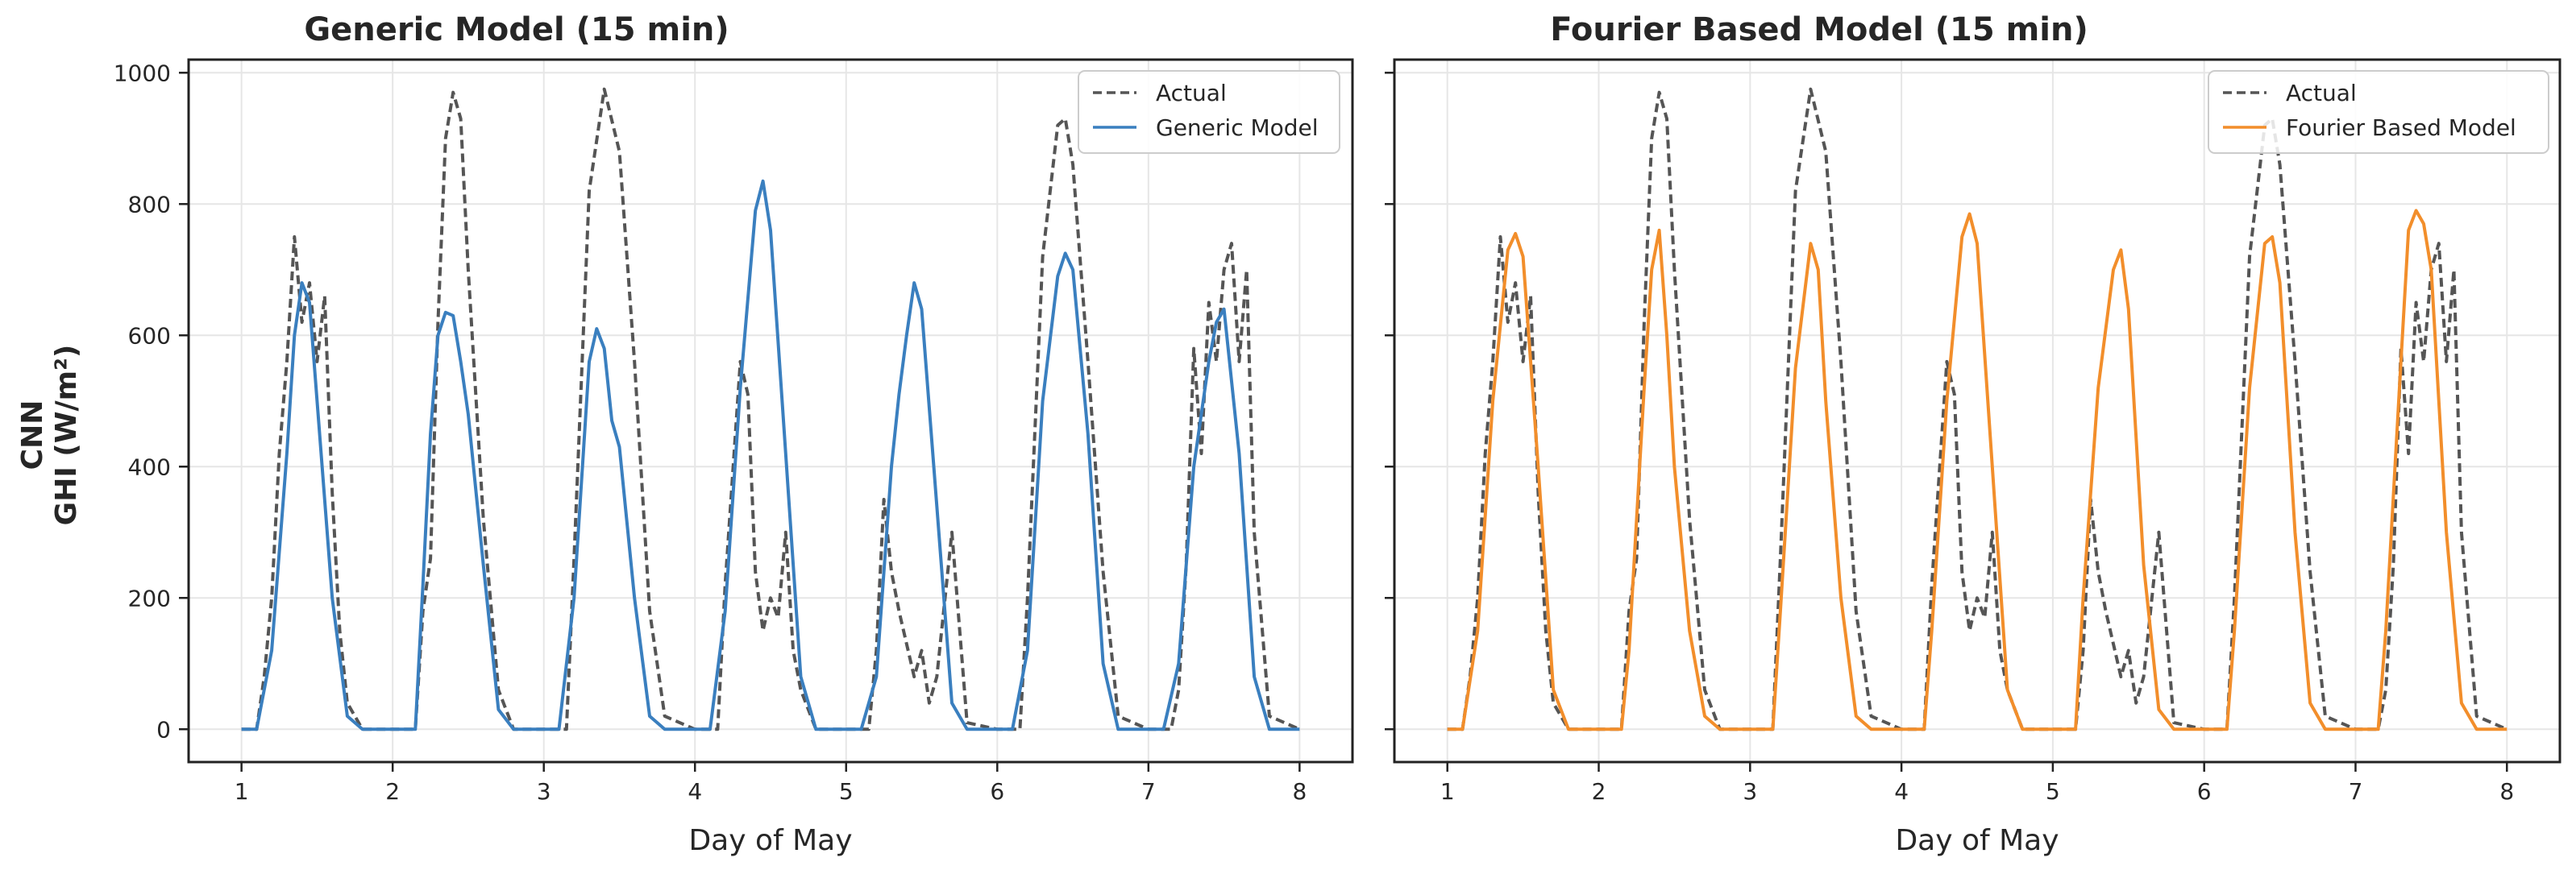 The image size is (2576, 870). I want to click on y-axis-label-line1: CNN, so click(32, 435).